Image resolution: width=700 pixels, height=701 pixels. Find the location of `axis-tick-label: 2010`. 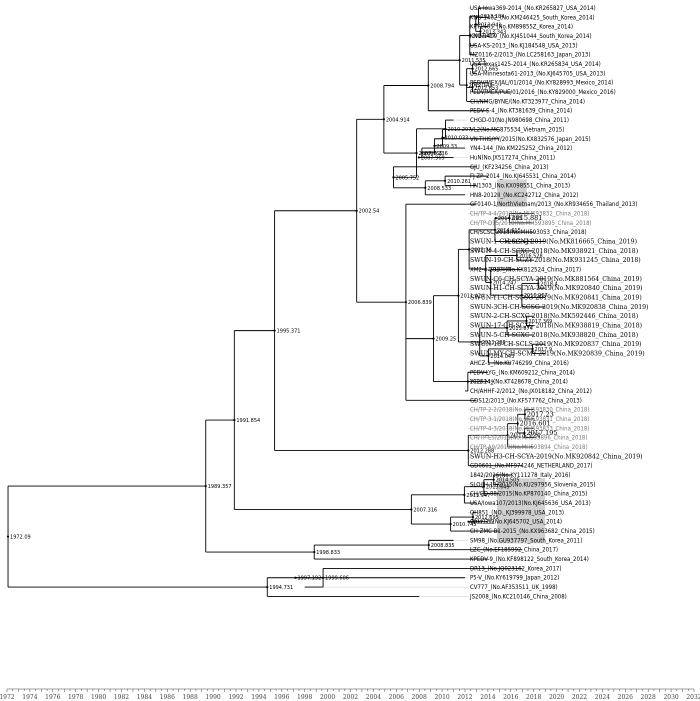

axis-tick-label: 2010 is located at coordinates (441, 697).